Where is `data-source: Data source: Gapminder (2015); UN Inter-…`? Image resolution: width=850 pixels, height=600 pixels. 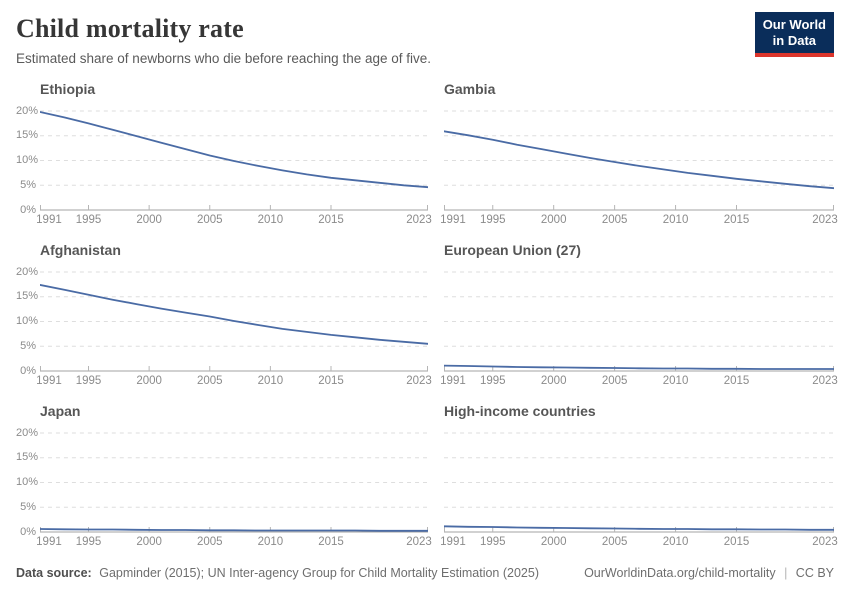 data-source: Data source: Gapminder (2015); UN Inter-… is located at coordinates (277, 573).